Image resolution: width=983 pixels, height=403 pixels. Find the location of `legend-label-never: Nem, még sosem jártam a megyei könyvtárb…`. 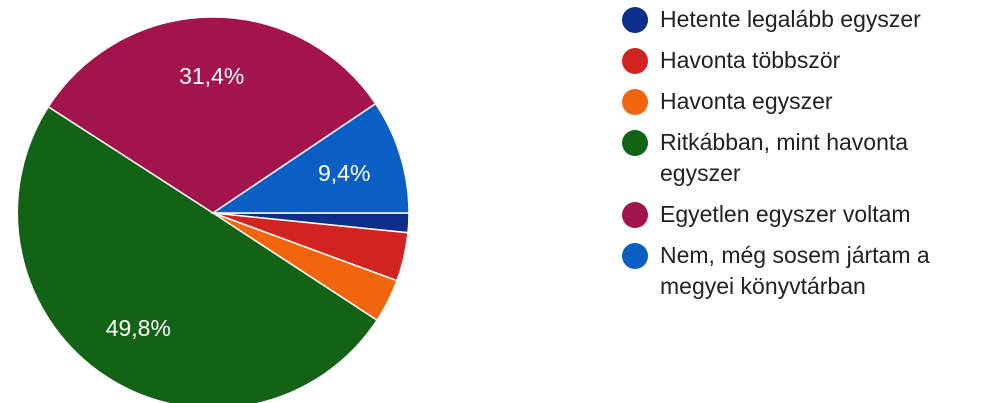

legend-label-never: Nem, még sosem jártam a megyei könyvtárb… is located at coordinates (795, 270).